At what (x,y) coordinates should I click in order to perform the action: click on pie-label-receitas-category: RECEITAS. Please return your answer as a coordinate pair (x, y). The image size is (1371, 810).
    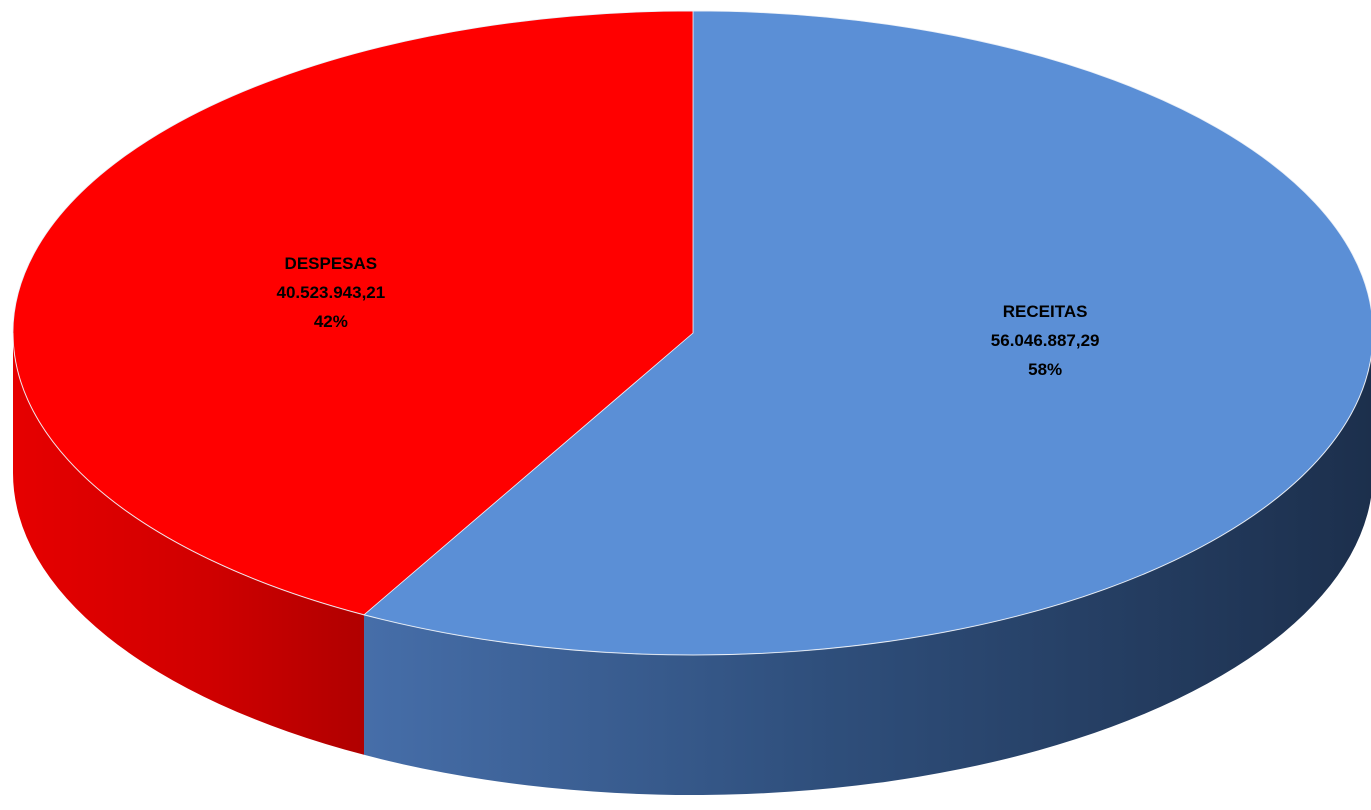
    Looking at the image, I should click on (1045, 311).